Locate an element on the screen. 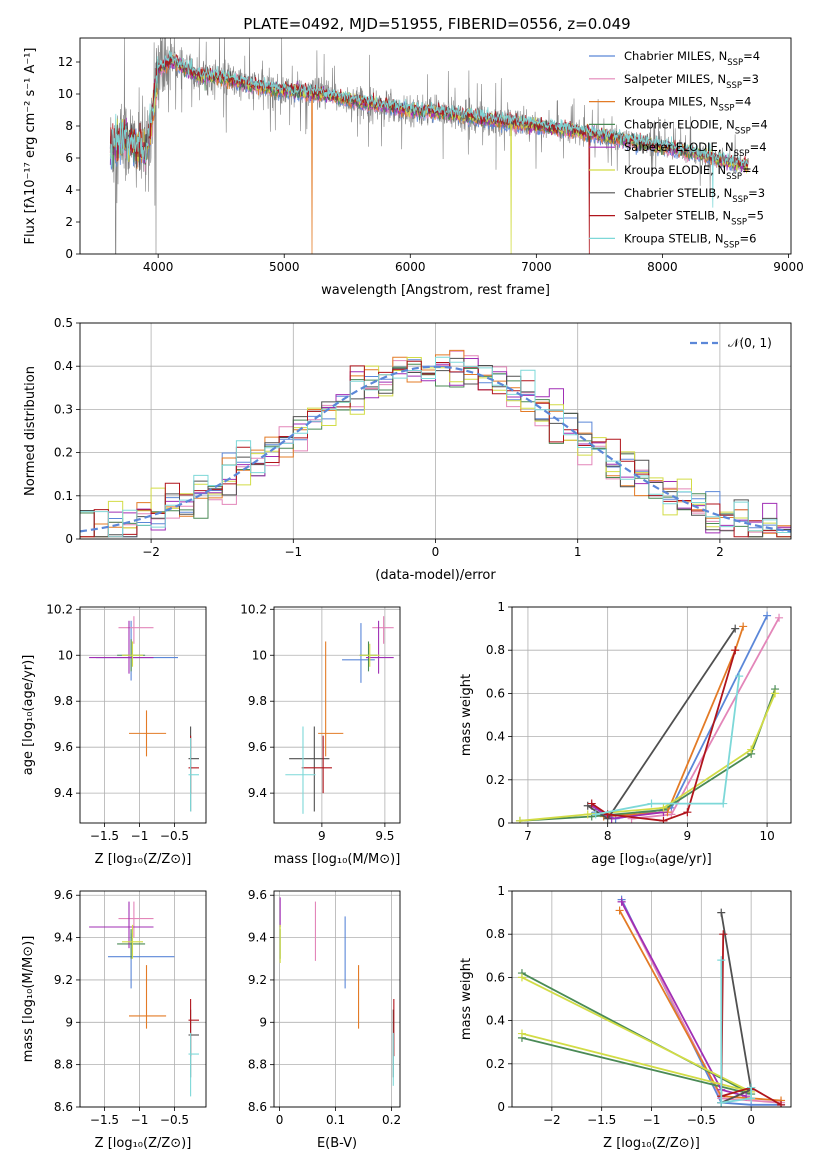 This screenshot has height=1170, width=819. x-tick-label: 2 is located at coordinates (720, 552).